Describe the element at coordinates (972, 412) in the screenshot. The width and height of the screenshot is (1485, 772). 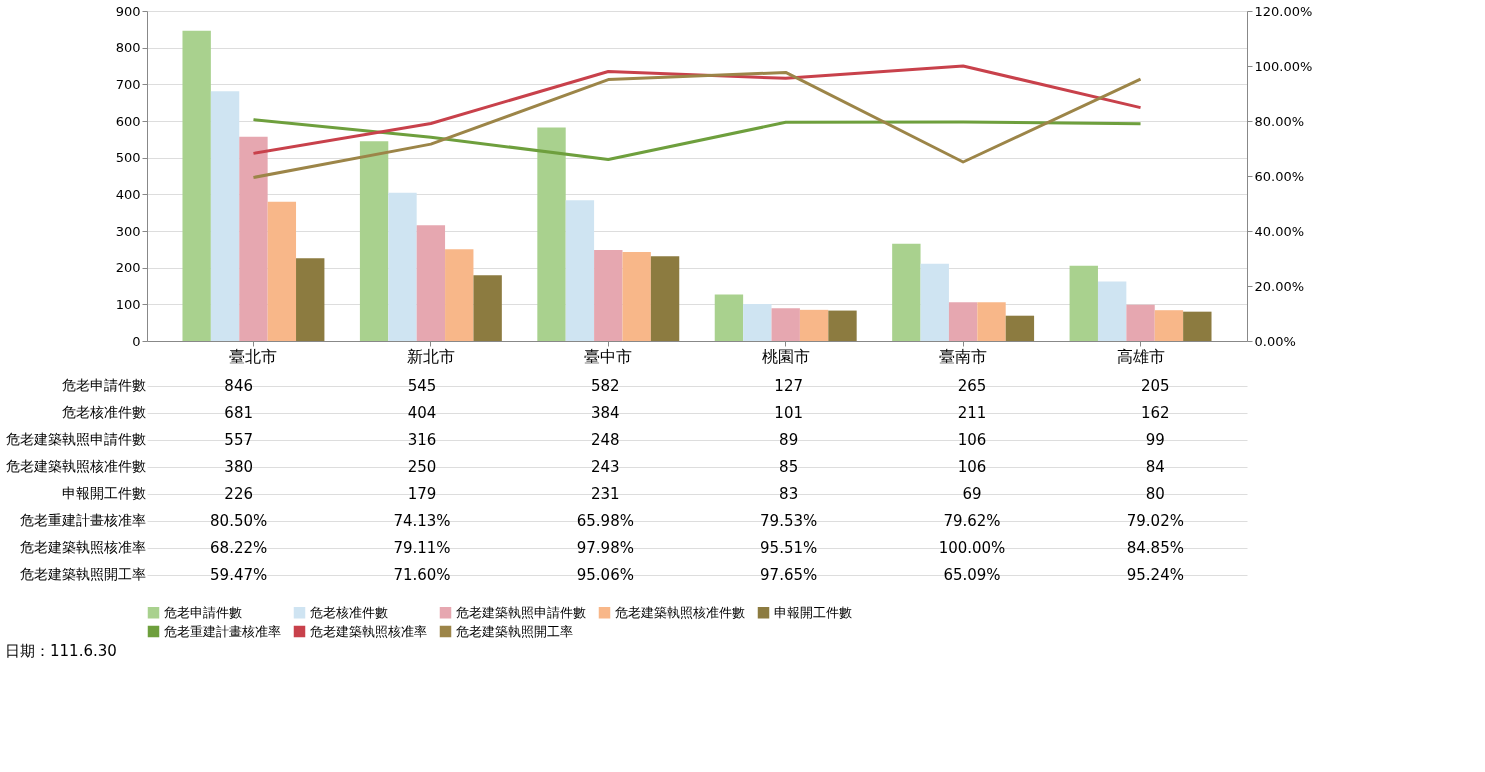
I see `data-label: 211` at that location.